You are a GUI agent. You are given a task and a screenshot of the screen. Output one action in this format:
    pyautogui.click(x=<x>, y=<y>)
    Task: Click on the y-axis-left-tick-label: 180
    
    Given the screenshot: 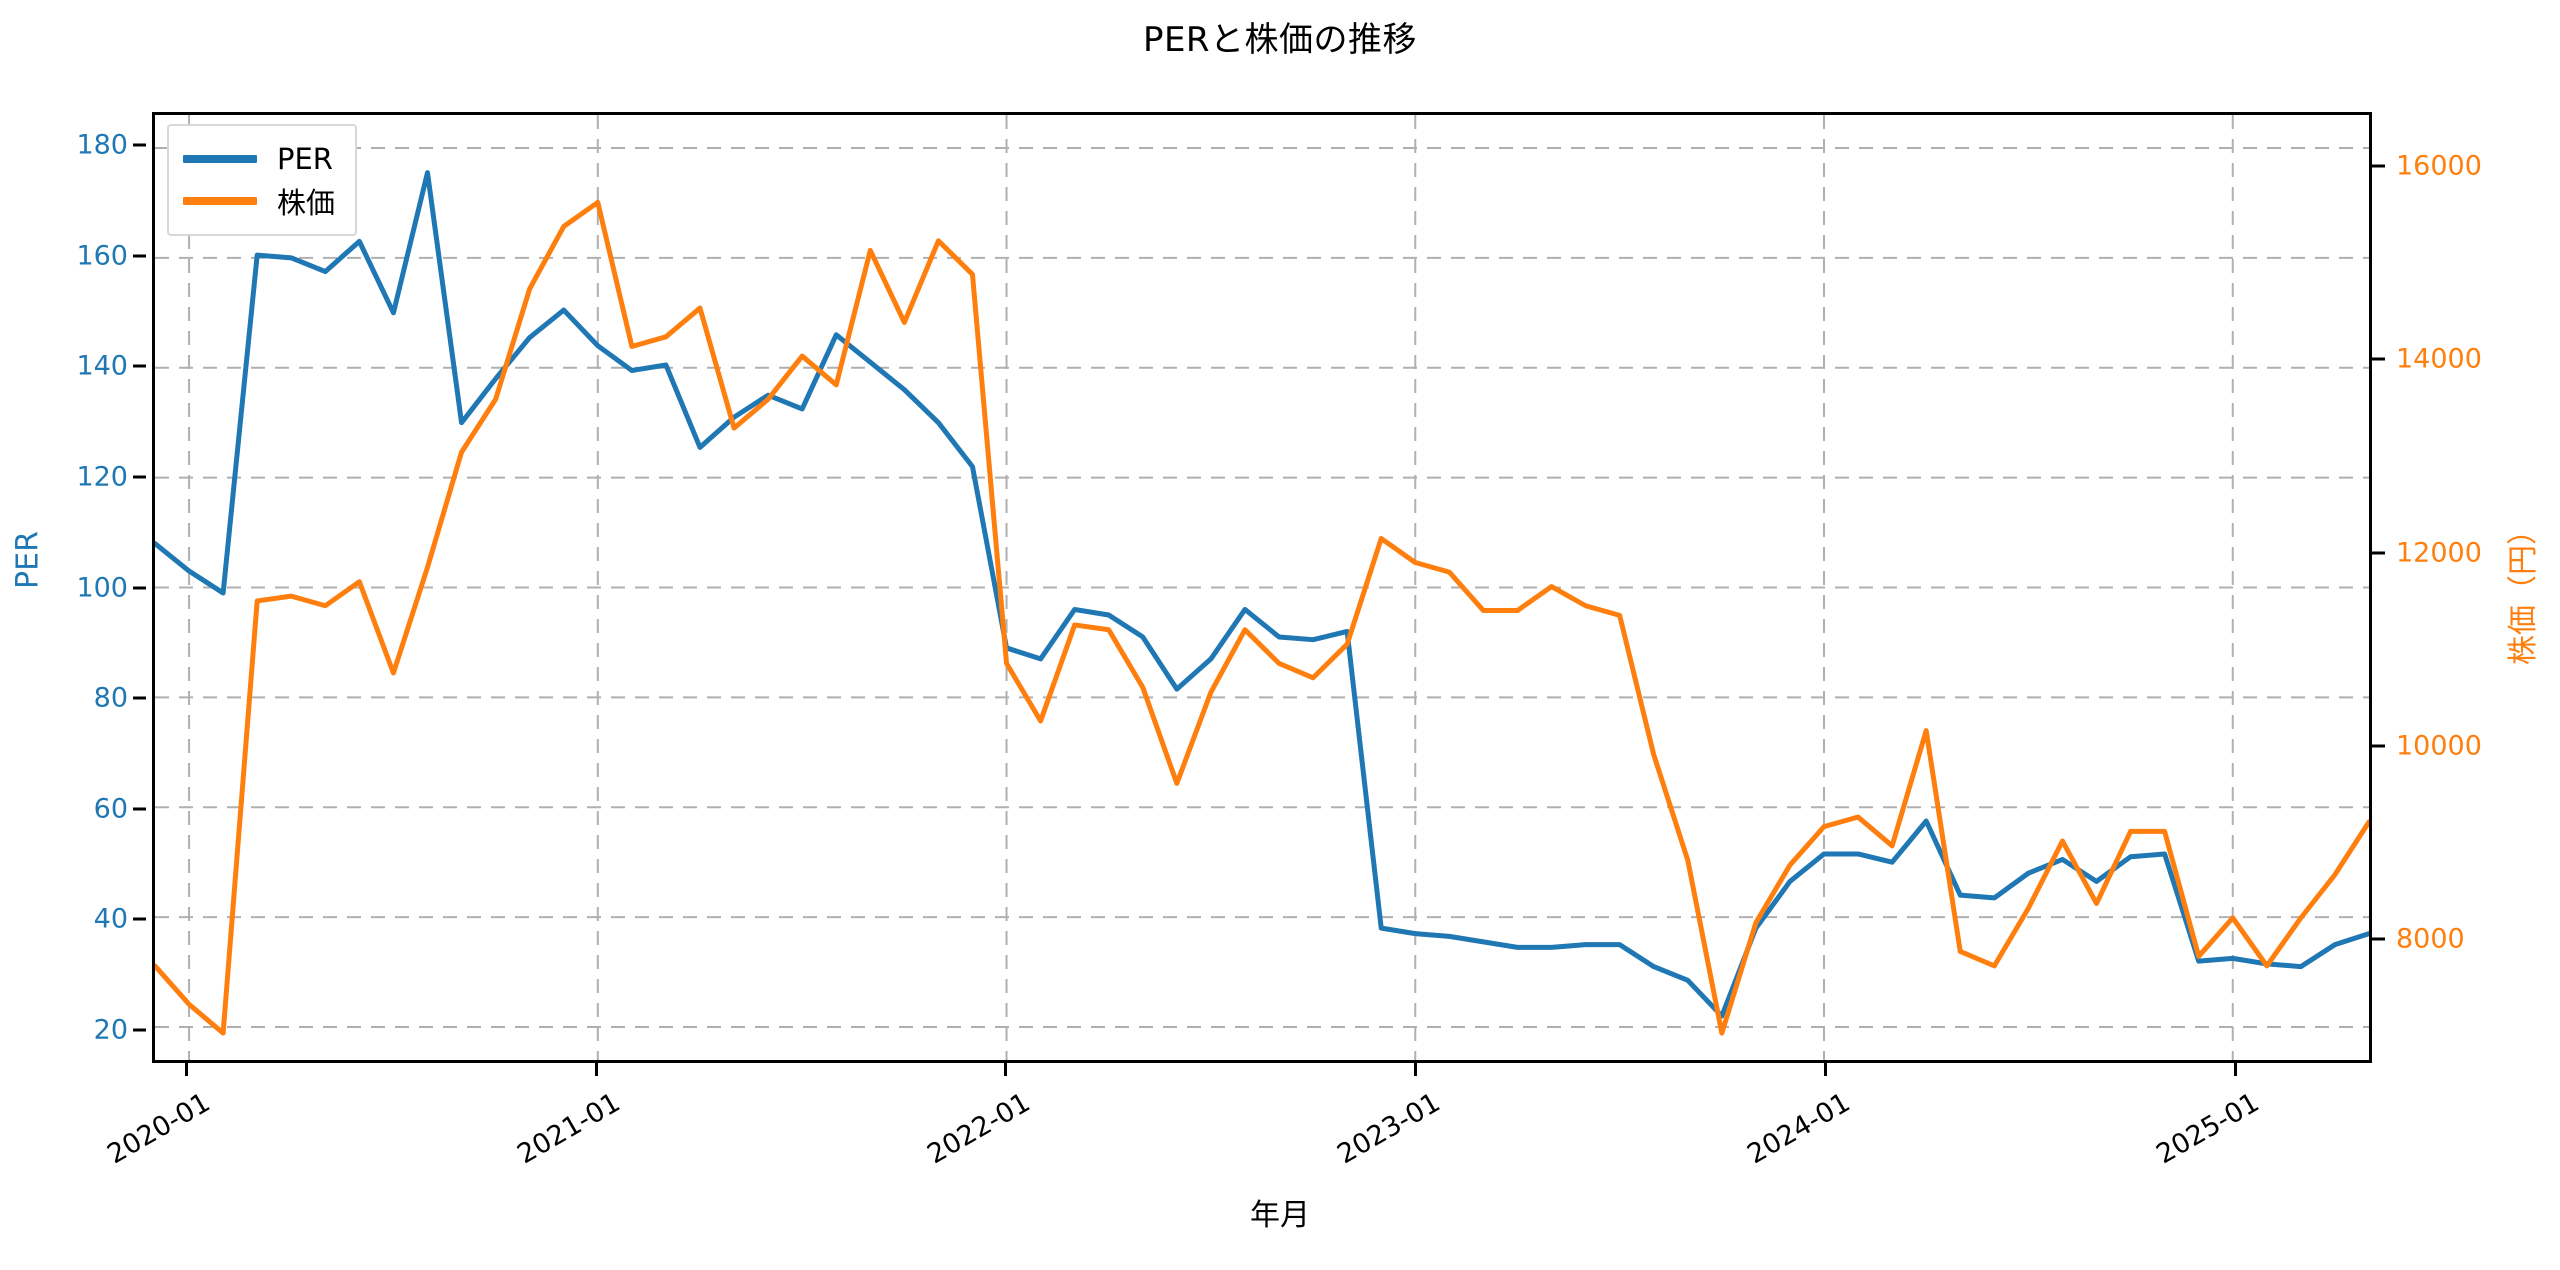 What is the action you would take?
    pyautogui.click(x=102, y=145)
    